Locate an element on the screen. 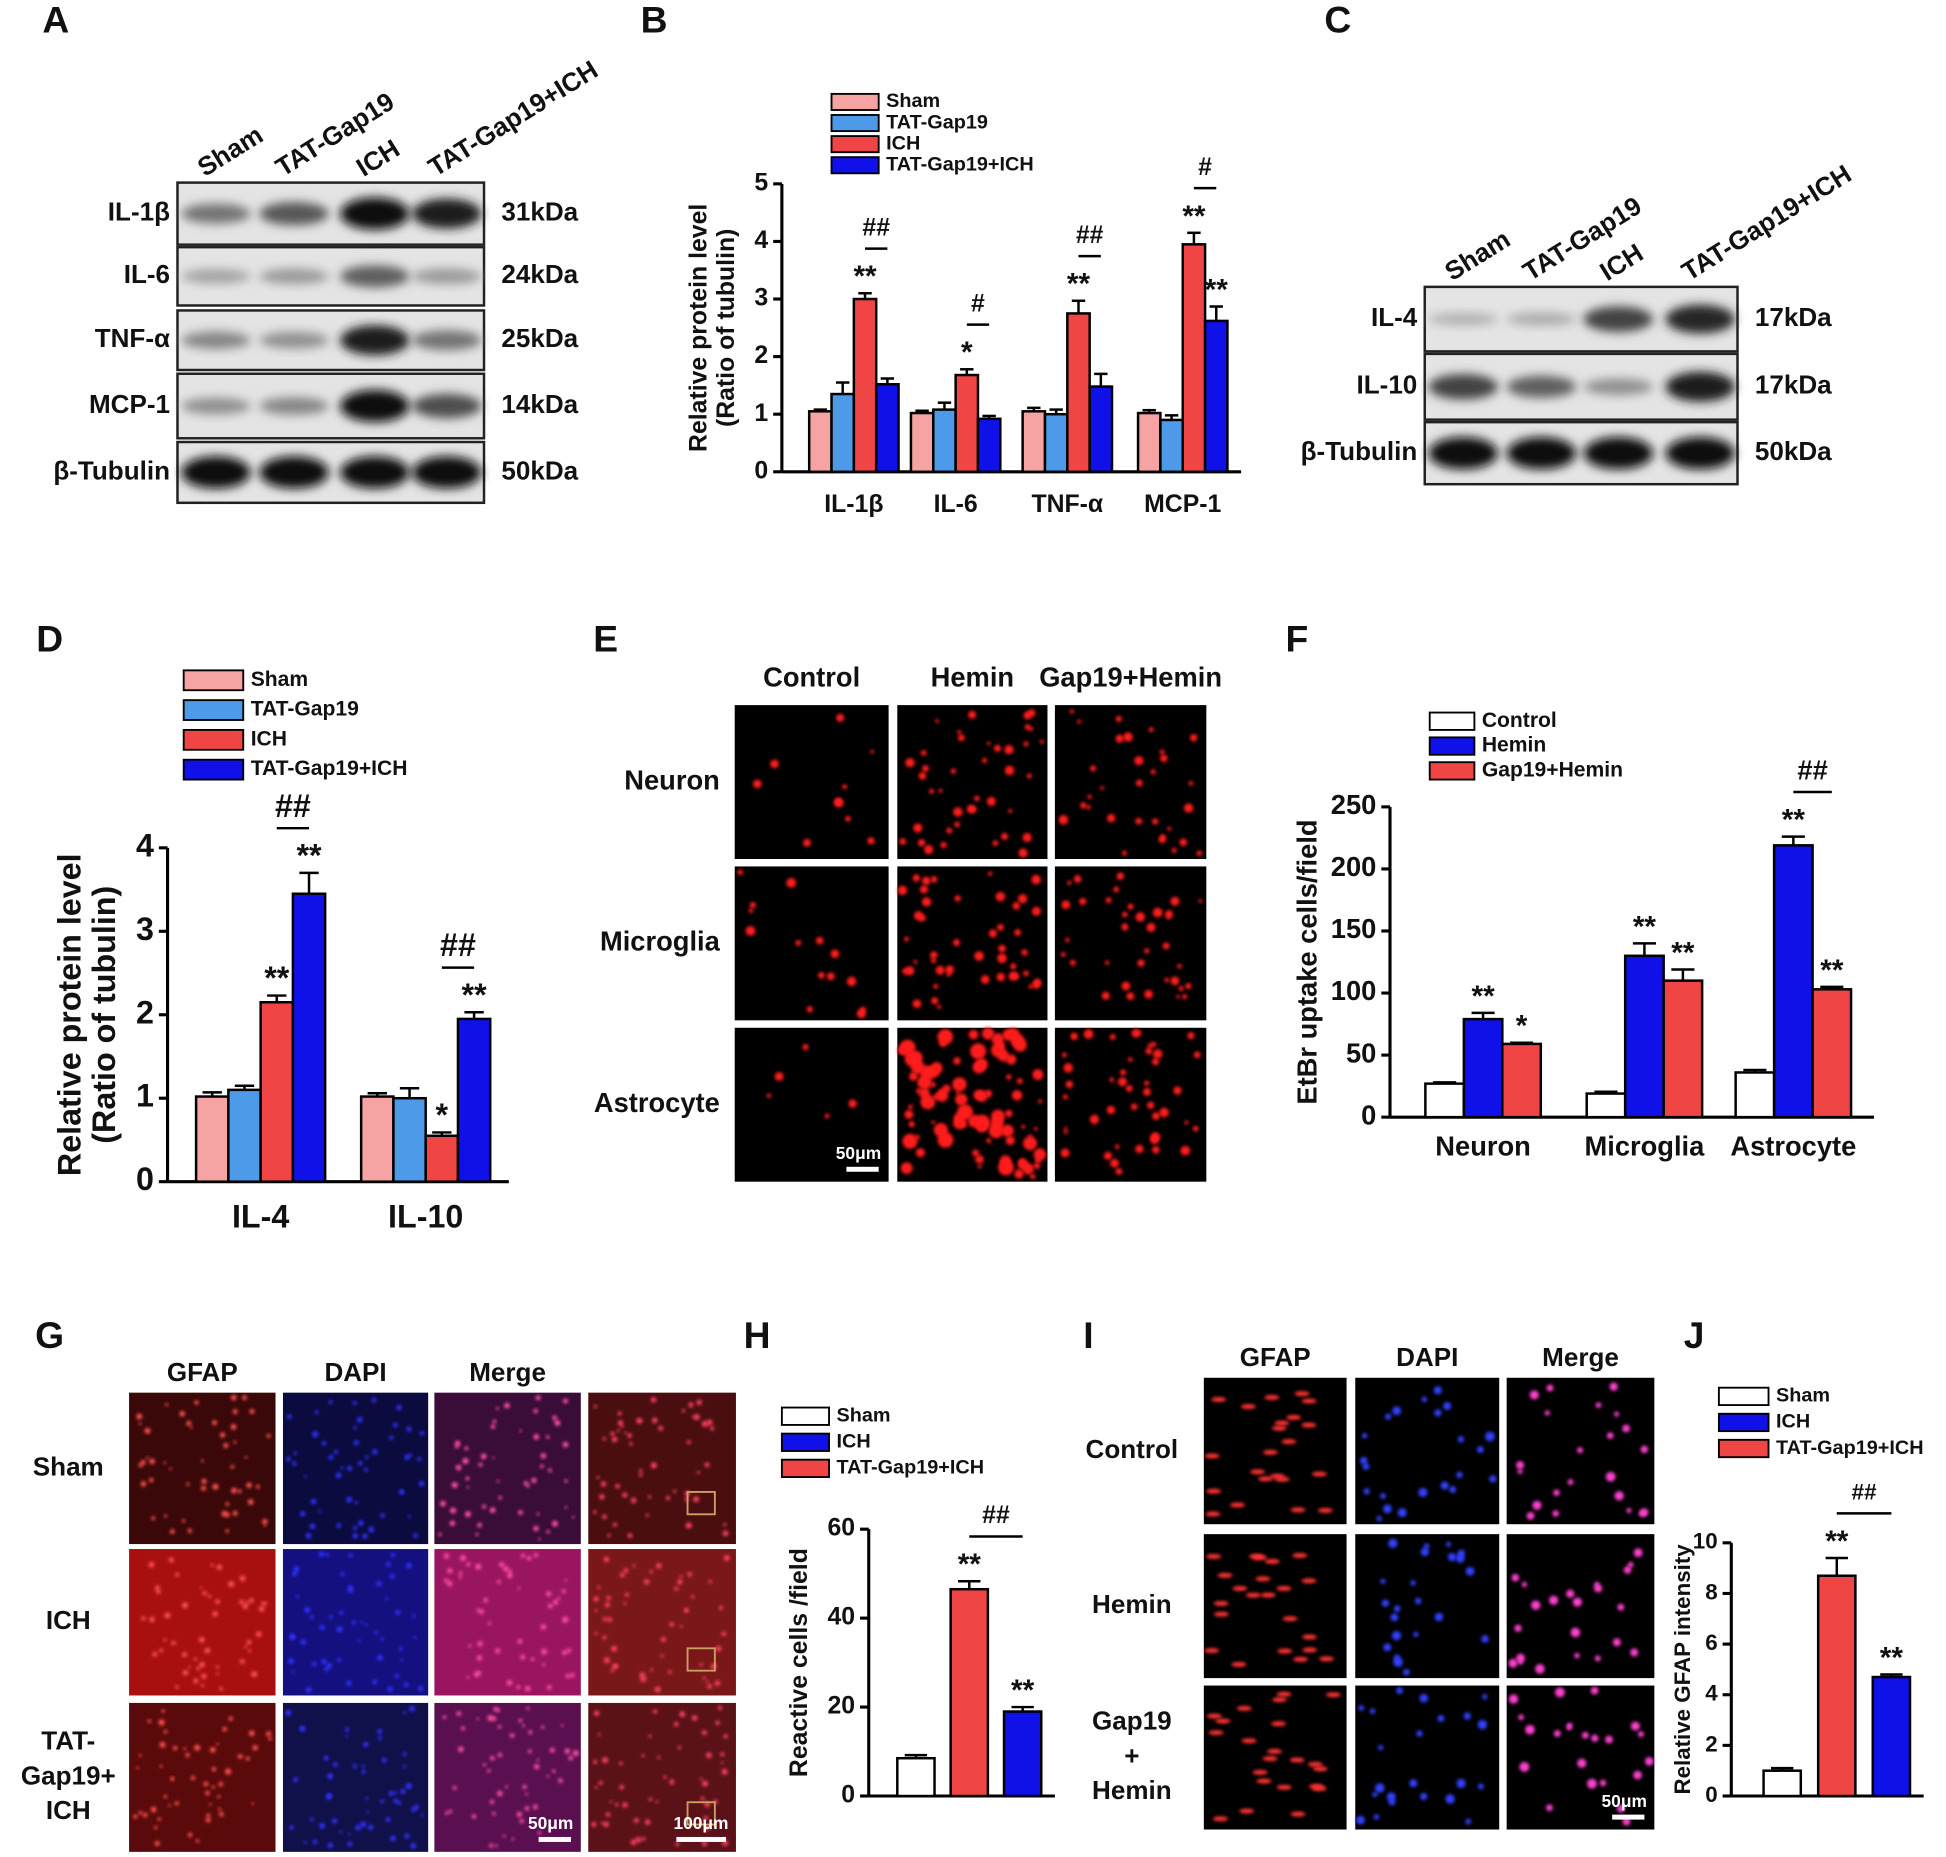  panel-label: J is located at coordinates (1694, 1335).